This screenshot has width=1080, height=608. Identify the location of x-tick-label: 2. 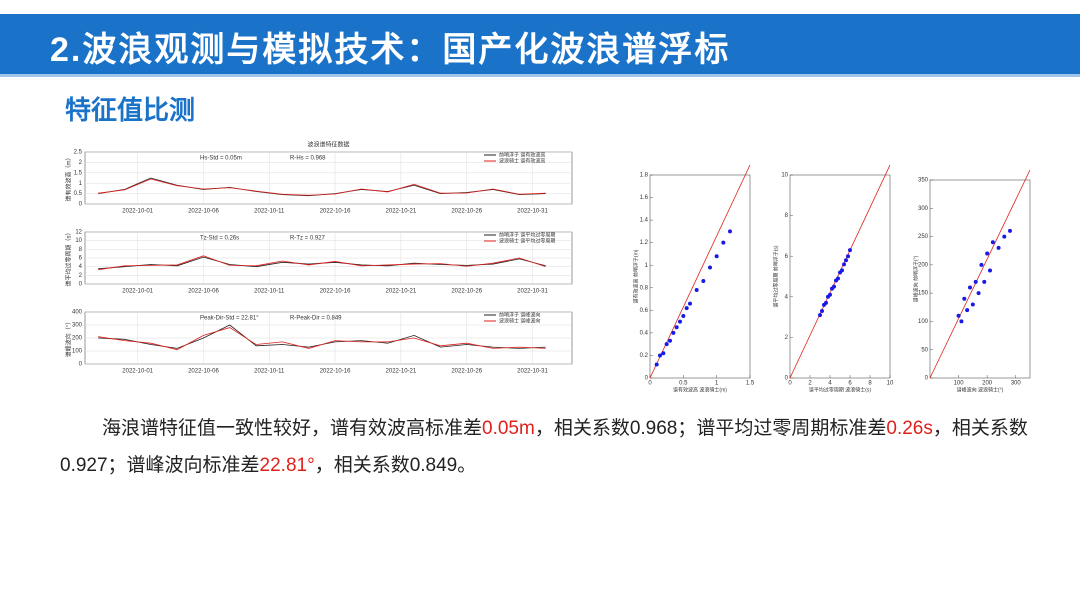
(810, 384).